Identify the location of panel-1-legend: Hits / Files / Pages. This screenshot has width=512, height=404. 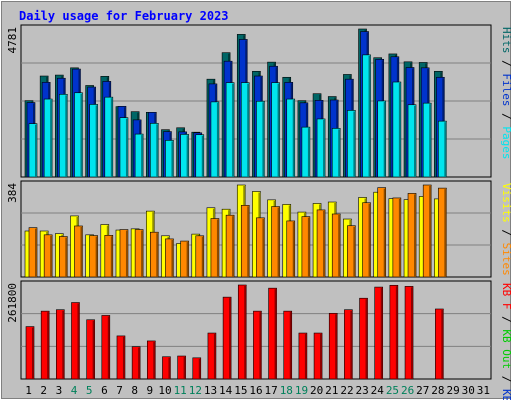
(506, 93).